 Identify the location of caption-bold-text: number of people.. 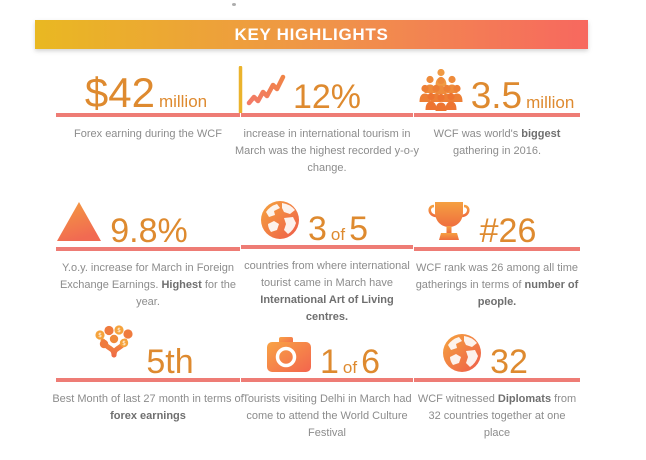
(528, 294).